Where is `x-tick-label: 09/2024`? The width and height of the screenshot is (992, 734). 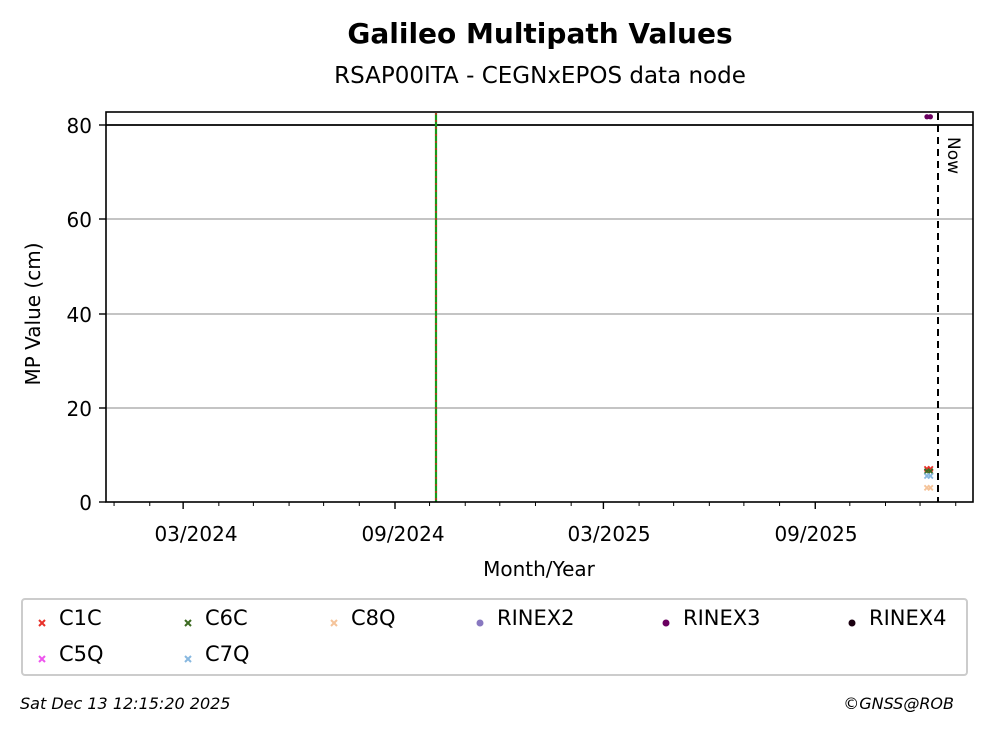
x-tick-label: 09/2024 is located at coordinates (402, 534).